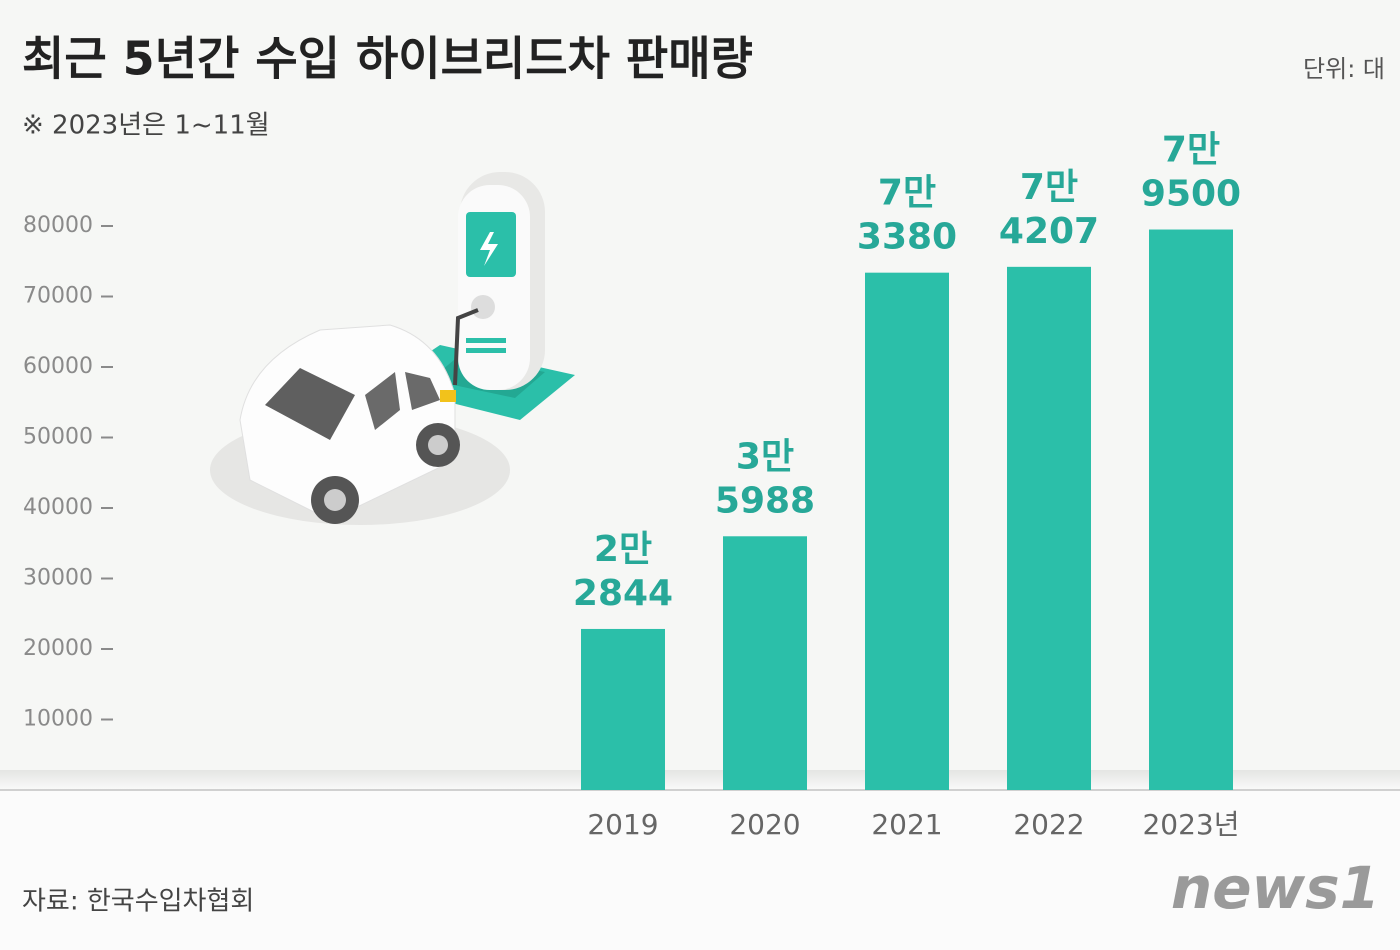 The width and height of the screenshot is (1400, 950). What do you see at coordinates (1048, 824) in the screenshot?
I see `x-tick-label: 2022` at bounding box center [1048, 824].